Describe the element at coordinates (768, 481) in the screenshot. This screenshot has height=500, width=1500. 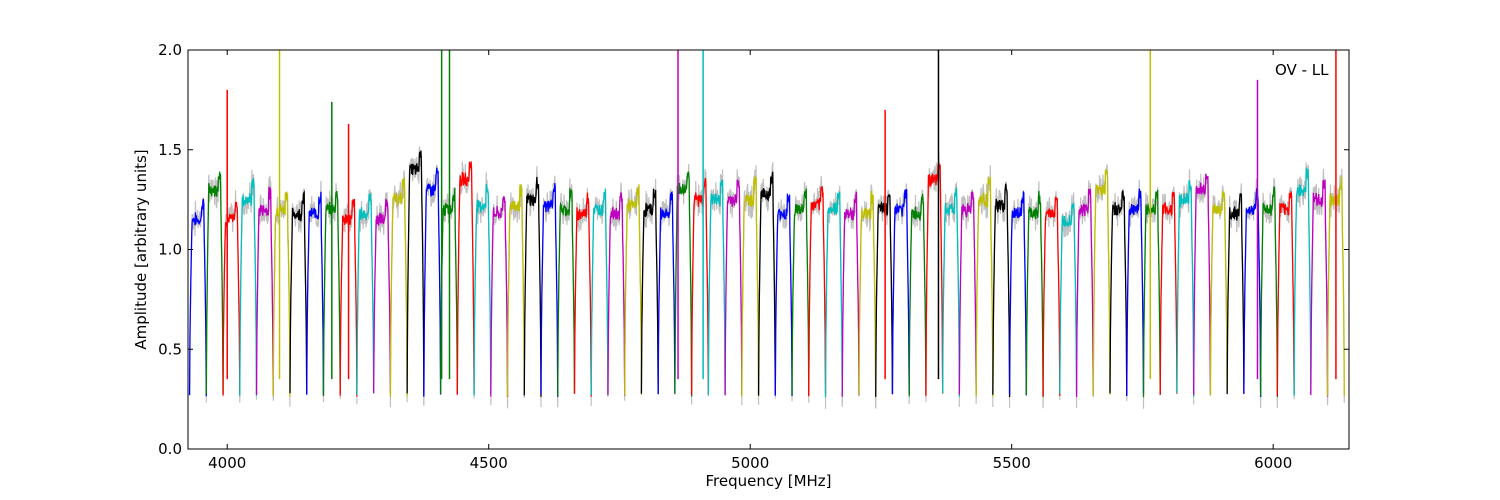
I see `x-axis-label: Frequency [MHz]` at that location.